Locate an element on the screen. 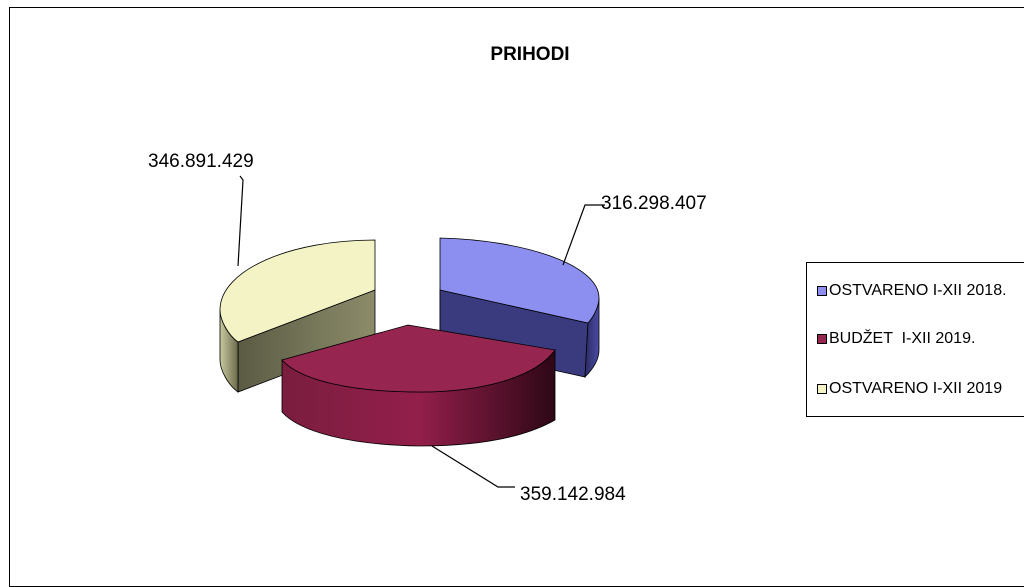 This screenshot has height=587, width=1024. legend-item: BUDŽET I-XII 2019. is located at coordinates (896, 339).